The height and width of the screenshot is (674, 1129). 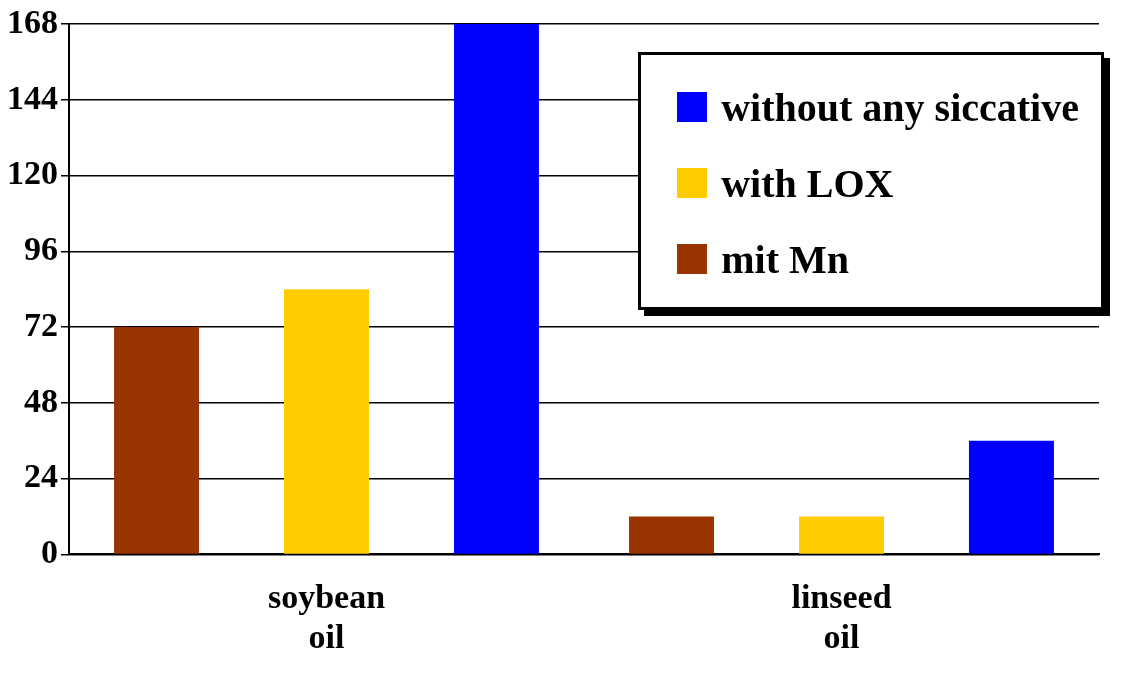 What do you see at coordinates (785, 259) in the screenshot?
I see `legend-label: mit Mn` at bounding box center [785, 259].